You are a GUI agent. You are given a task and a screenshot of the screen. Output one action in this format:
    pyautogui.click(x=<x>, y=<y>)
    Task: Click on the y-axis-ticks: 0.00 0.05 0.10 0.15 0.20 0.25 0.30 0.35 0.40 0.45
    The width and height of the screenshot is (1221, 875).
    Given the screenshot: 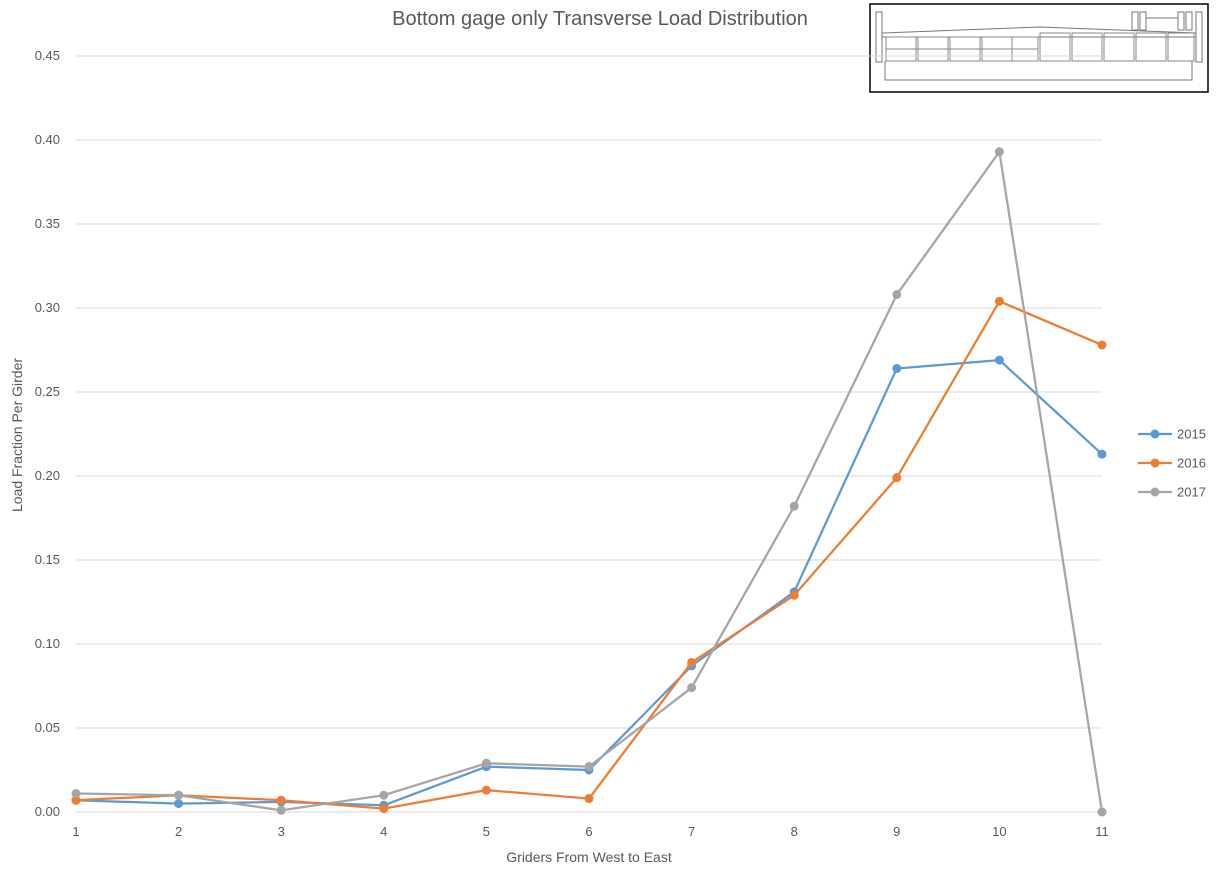 What is the action you would take?
    pyautogui.click(x=47, y=433)
    